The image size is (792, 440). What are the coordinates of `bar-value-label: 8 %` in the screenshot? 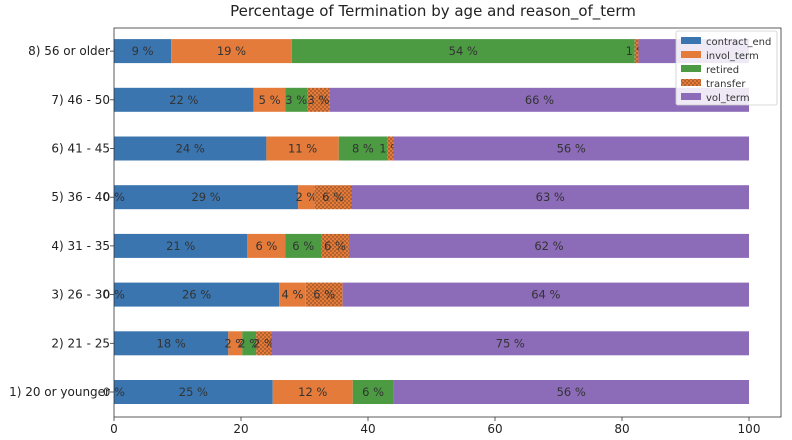 It's located at (363, 149).